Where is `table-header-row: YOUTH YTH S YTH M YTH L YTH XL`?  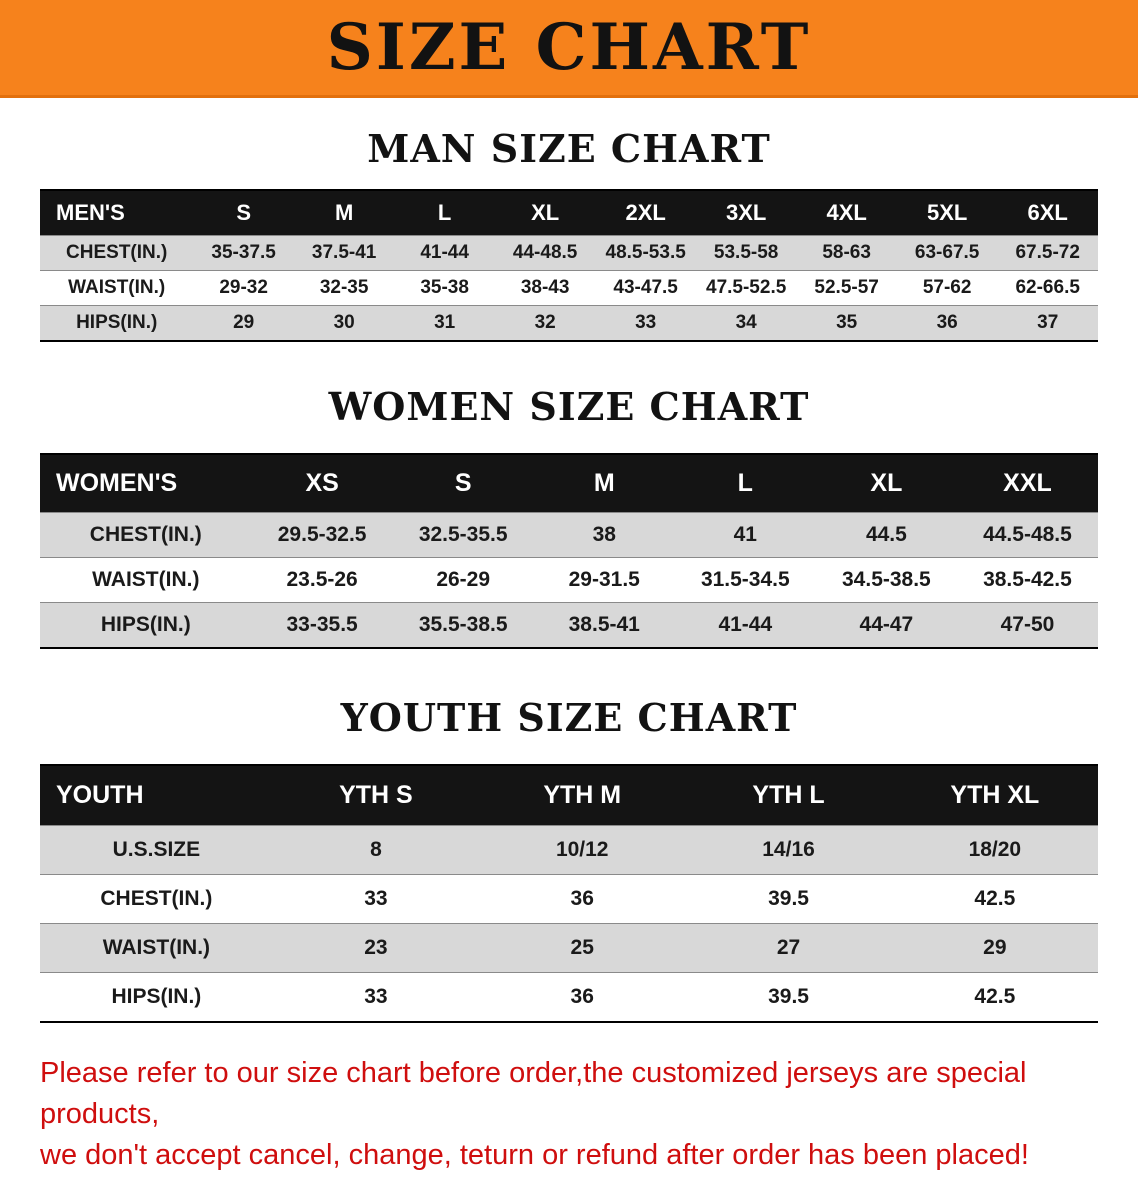
table-header-row: YOUTH YTH S YTH M YTH L YTH XL is located at coordinates (569, 795).